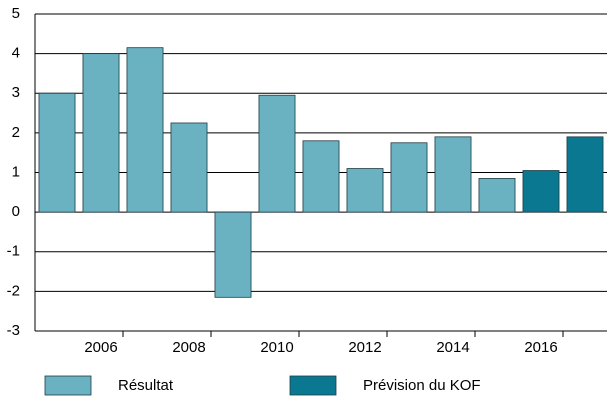 This screenshot has height=408, width=607. I want to click on x-tick-label: 2016, so click(540, 347).